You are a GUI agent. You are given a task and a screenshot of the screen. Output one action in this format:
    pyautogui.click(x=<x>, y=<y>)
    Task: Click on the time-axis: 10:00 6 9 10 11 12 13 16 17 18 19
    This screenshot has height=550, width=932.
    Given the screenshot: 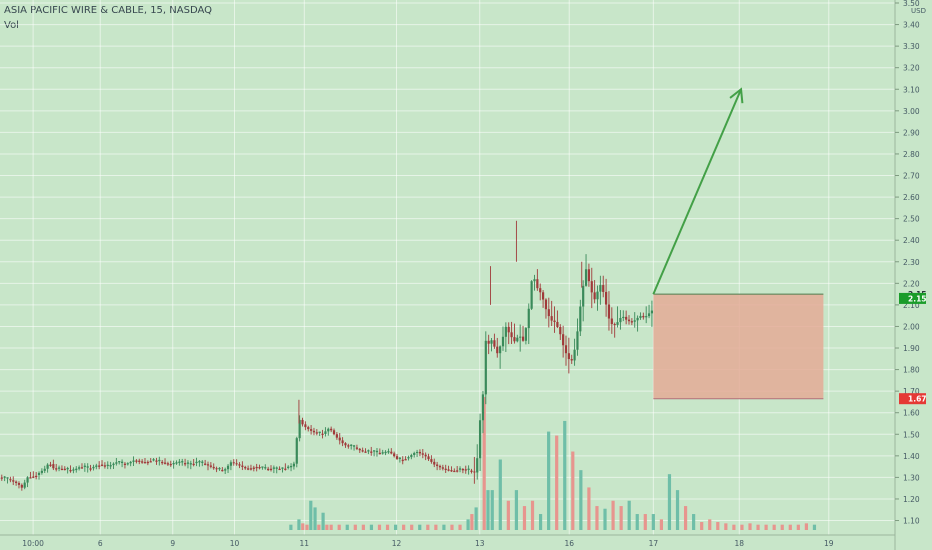 What is the action you would take?
    pyautogui.click(x=427, y=543)
    